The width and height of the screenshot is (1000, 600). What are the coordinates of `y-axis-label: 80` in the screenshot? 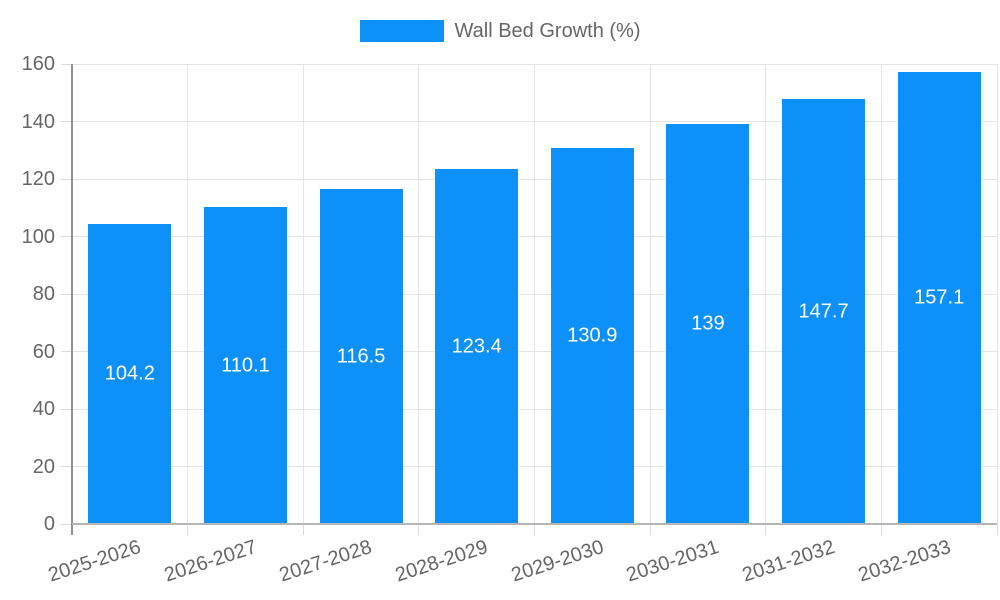 It's located at (43, 294).